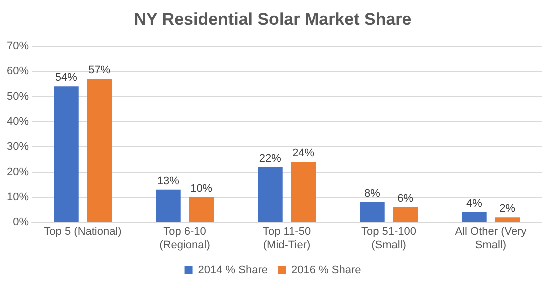  I want to click on y-tick-label: 30%, so click(18, 147).